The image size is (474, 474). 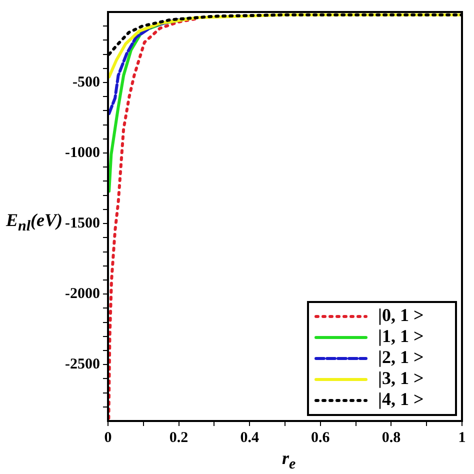 I want to click on y-axis-title: E$_{nl}$(eV), so click(x=34, y=223).